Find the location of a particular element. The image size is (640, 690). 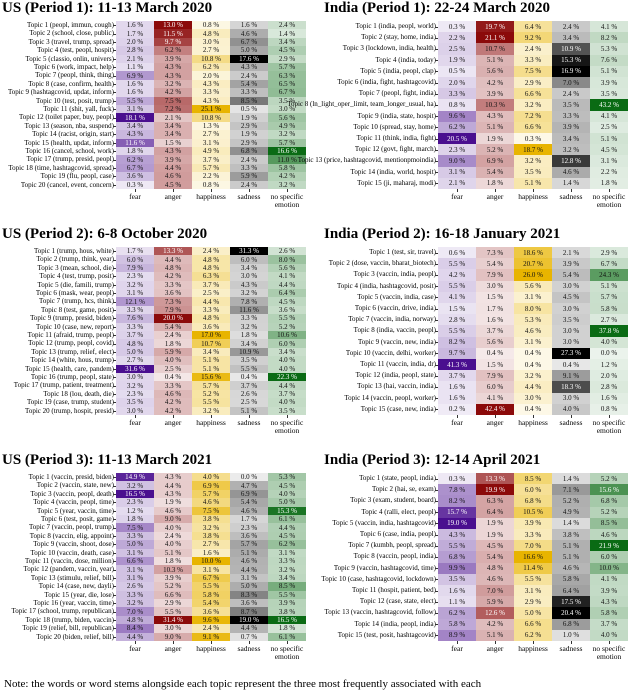

heatmap-cell: 3.1 % is located at coordinates (287, 552).